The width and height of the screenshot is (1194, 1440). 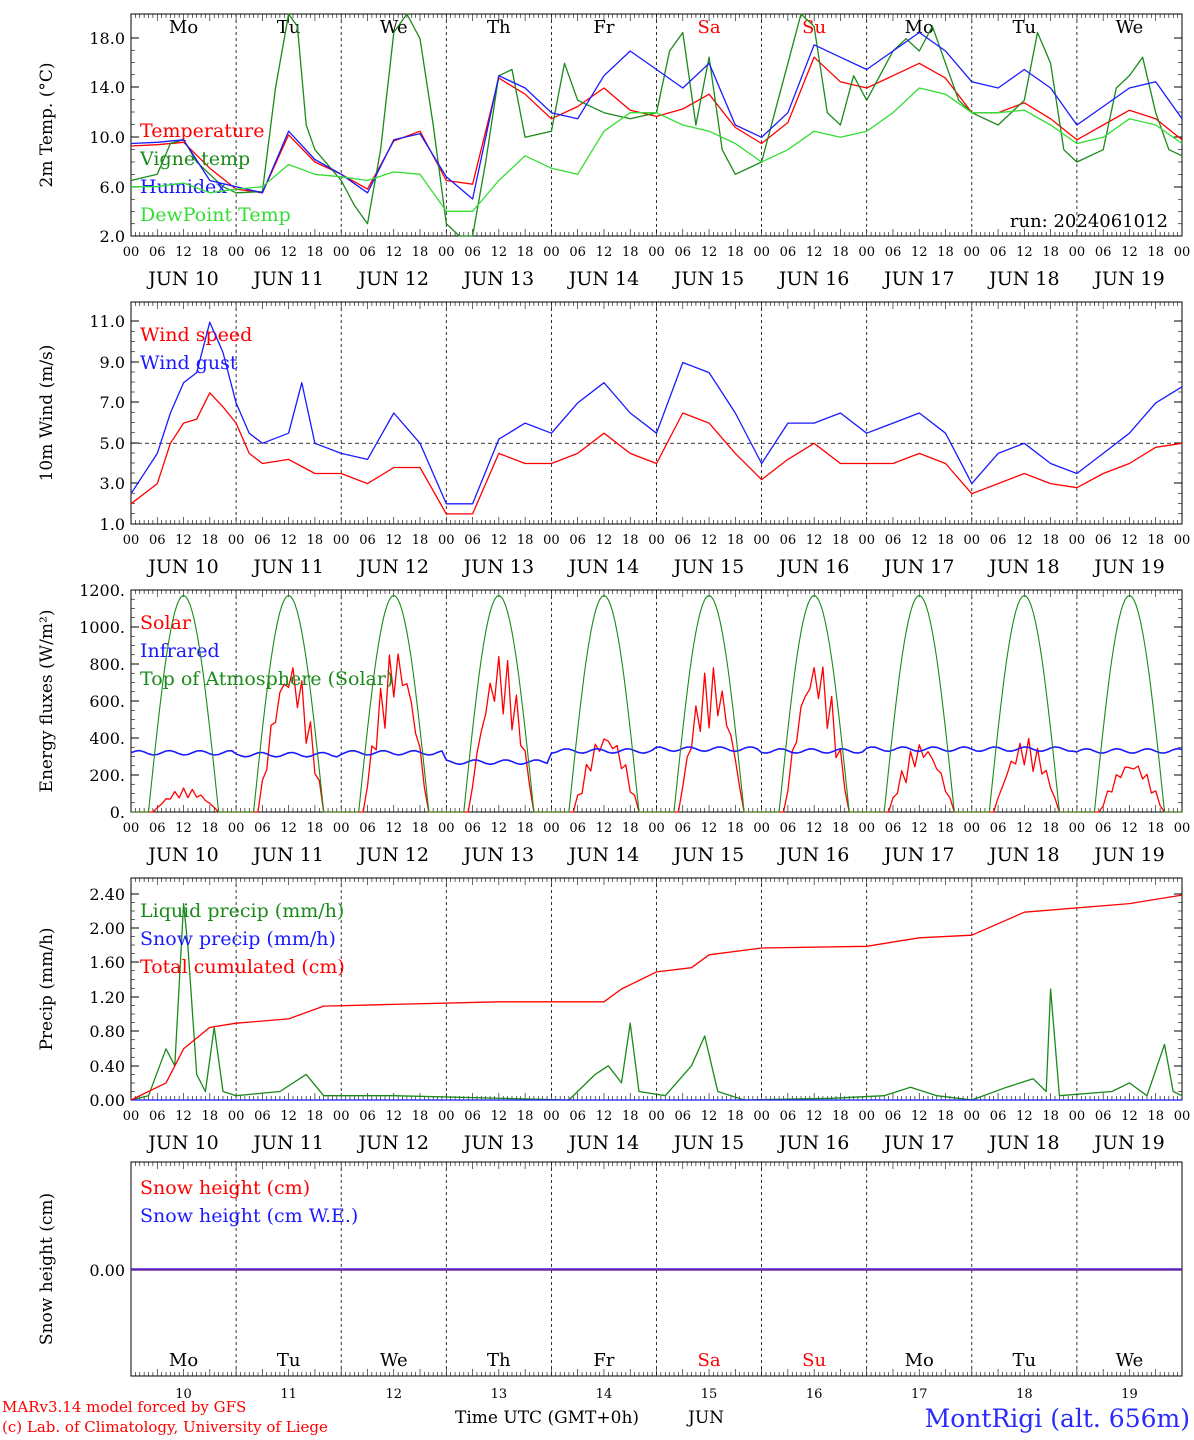 I want to click on footer-month-label: JUN, so click(x=705, y=1418).